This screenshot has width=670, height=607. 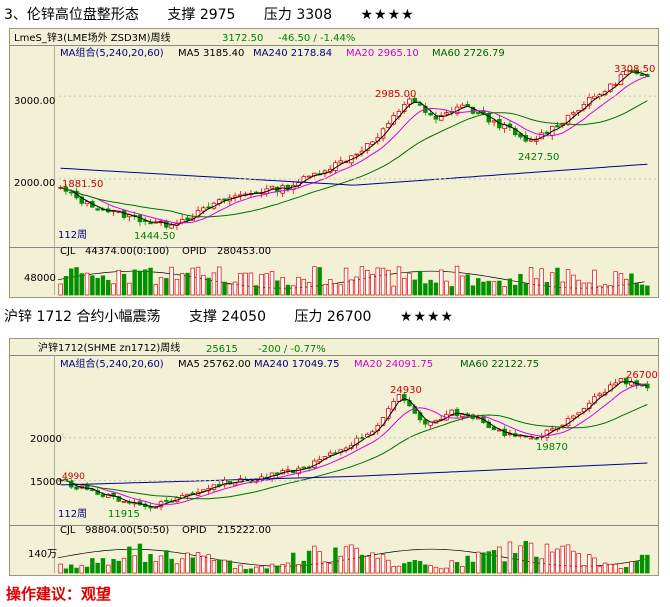 I want to click on cjl-label: CJL, so click(x=68, y=251).